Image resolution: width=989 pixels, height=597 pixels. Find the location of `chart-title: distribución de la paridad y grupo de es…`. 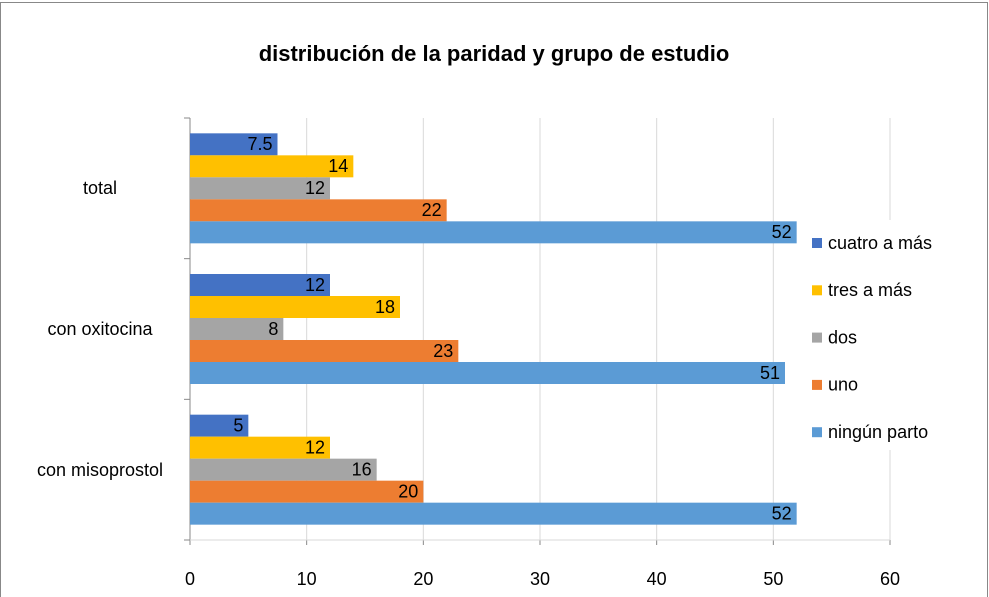

chart-title: distribución de la paridad y grupo de es… is located at coordinates (494, 53).